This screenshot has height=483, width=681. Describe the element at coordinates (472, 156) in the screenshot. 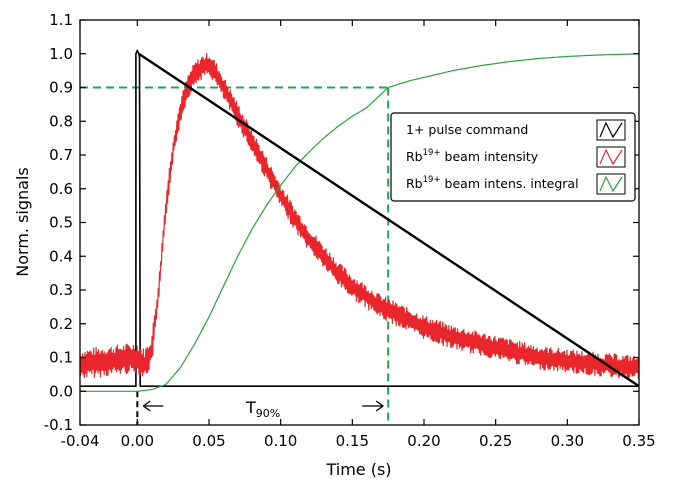

I see `legend-label-2: Rb19+ beam intensity` at that location.